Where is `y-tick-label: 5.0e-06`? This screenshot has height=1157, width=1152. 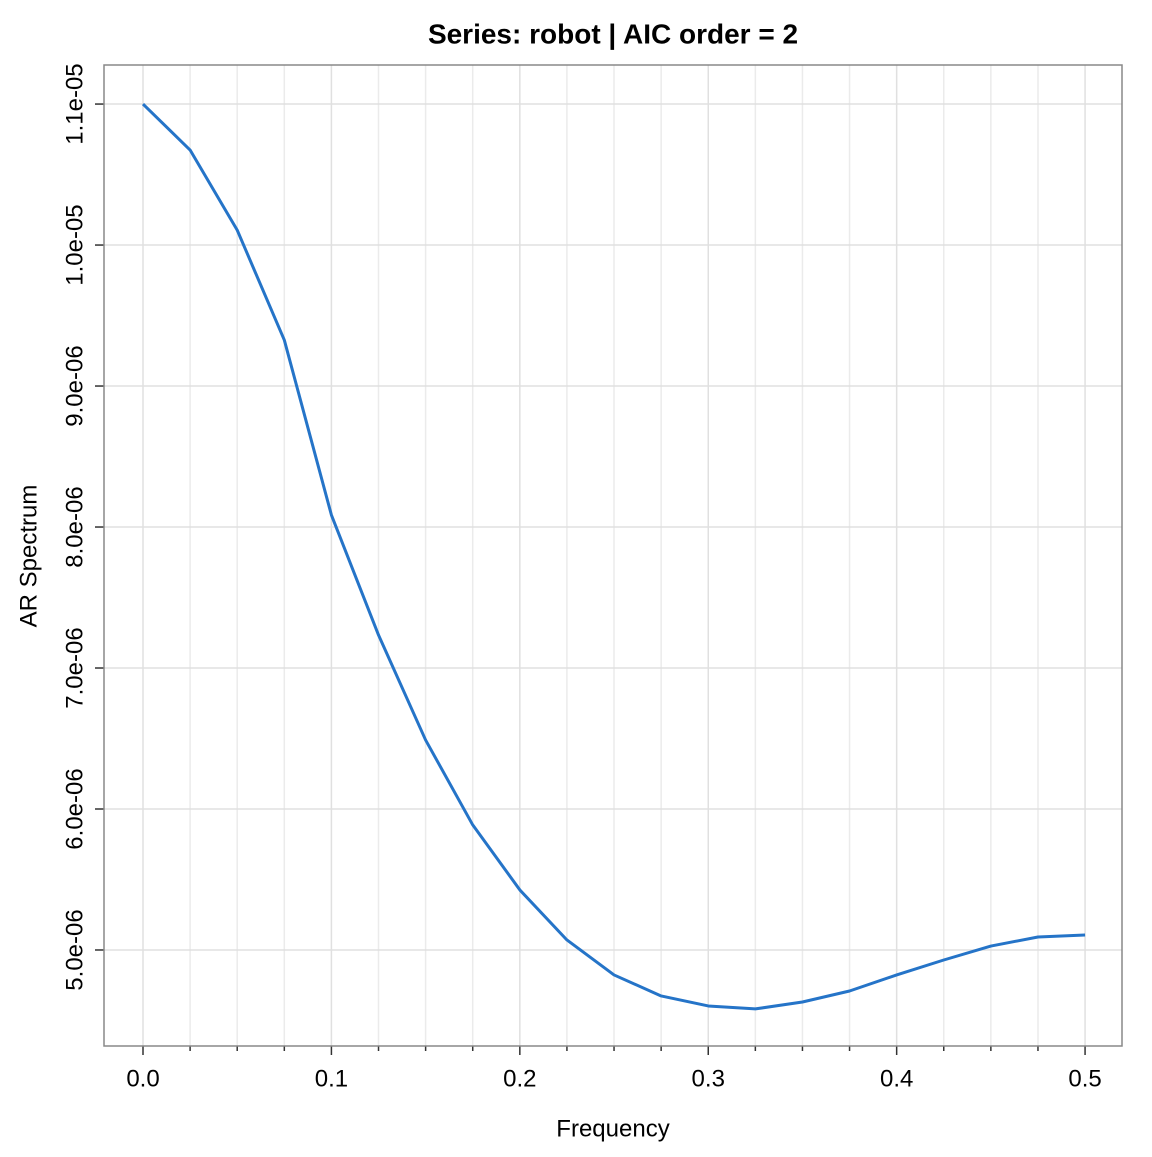 y-tick-label: 5.0e-06 is located at coordinates (74, 949).